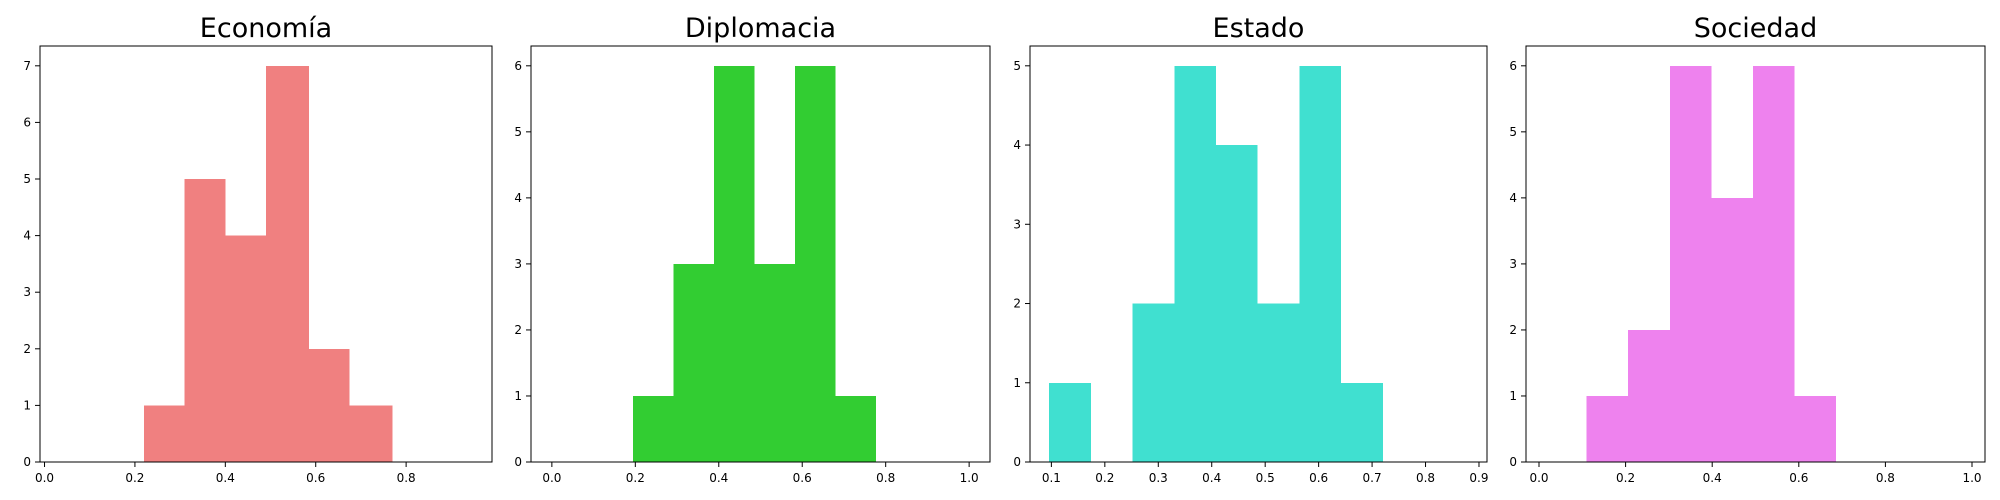 The height and width of the screenshot is (500, 2000). Describe the element at coordinates (1265, 478) in the screenshot. I see `x-tick-label: 0.5` at that location.